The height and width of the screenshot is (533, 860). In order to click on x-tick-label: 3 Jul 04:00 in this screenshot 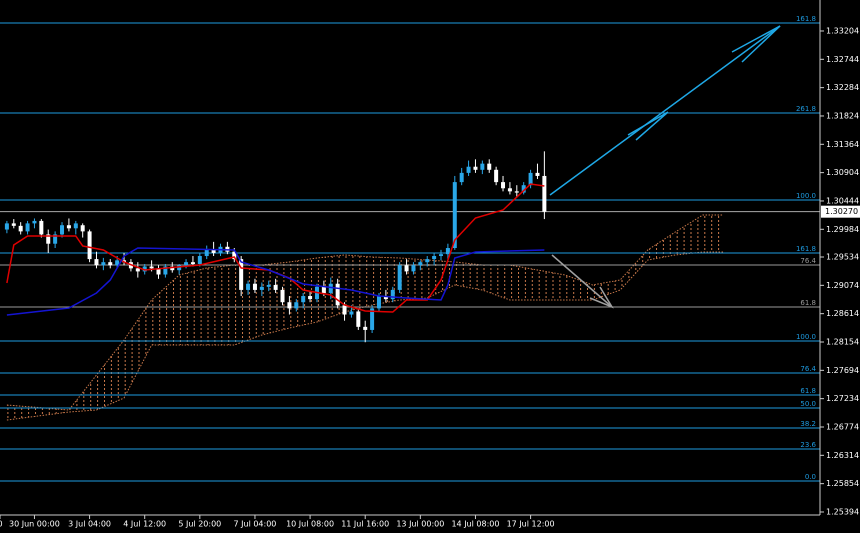, I will do `click(89, 524)`.